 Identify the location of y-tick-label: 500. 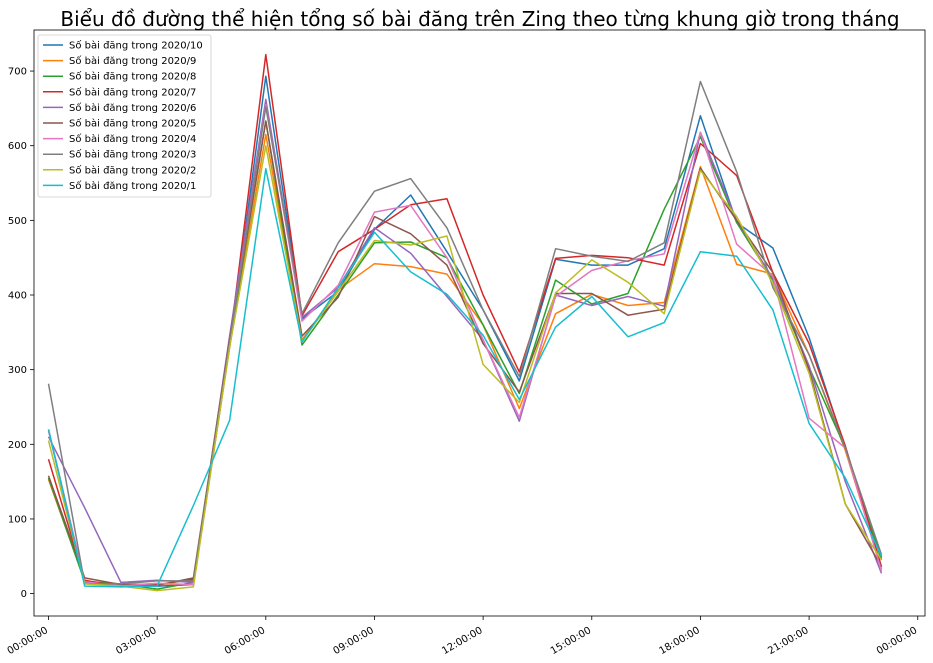
(17, 221).